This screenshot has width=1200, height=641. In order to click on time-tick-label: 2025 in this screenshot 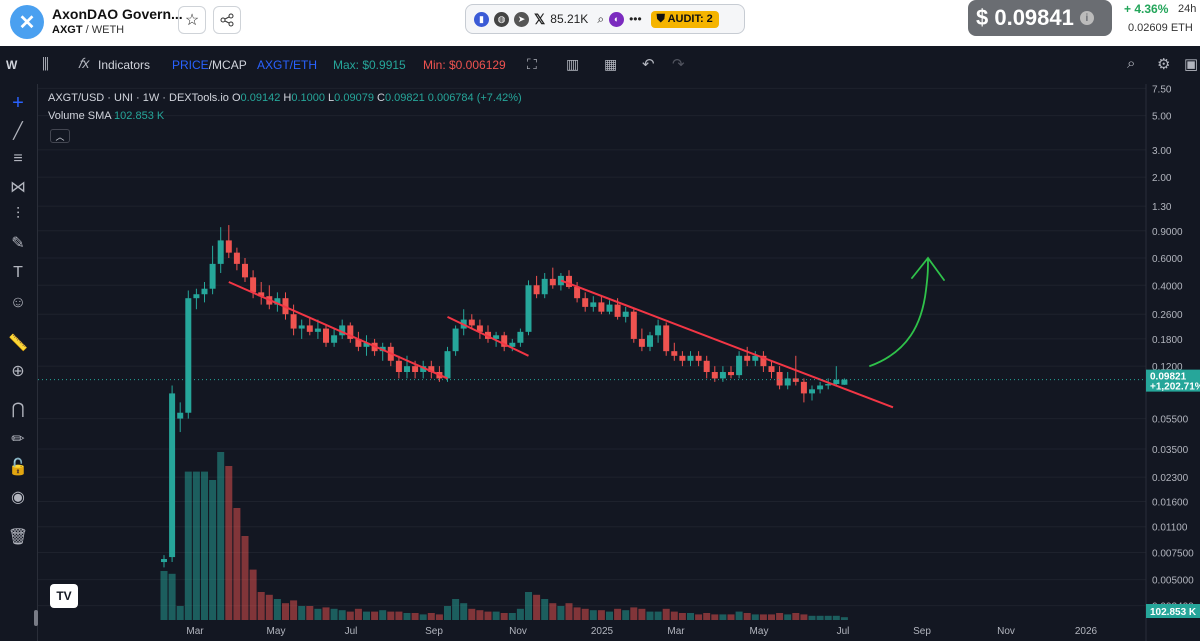, I will do `click(602, 631)`.